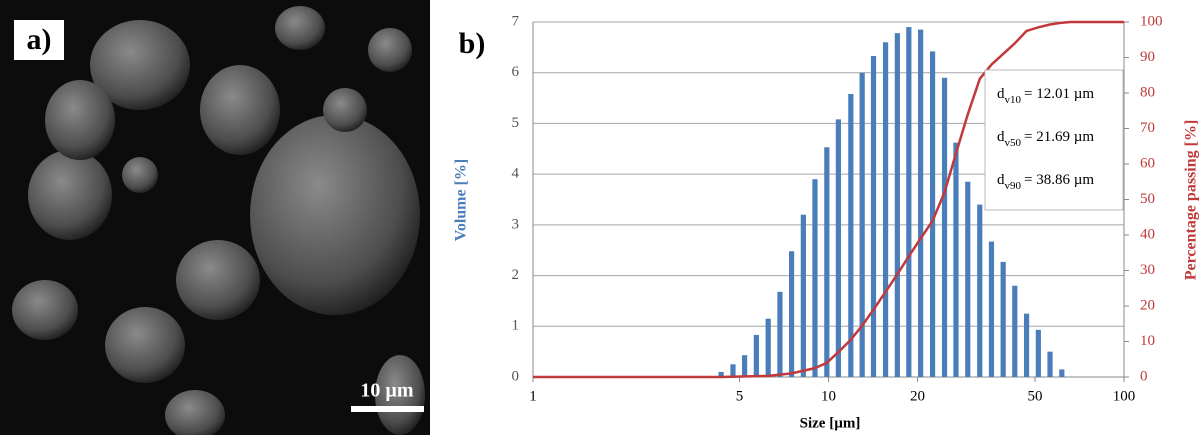 The image size is (1203, 440). Describe the element at coordinates (1059, 94) in the screenshot. I see `annotation-text: = 12.01 µm` at that location.